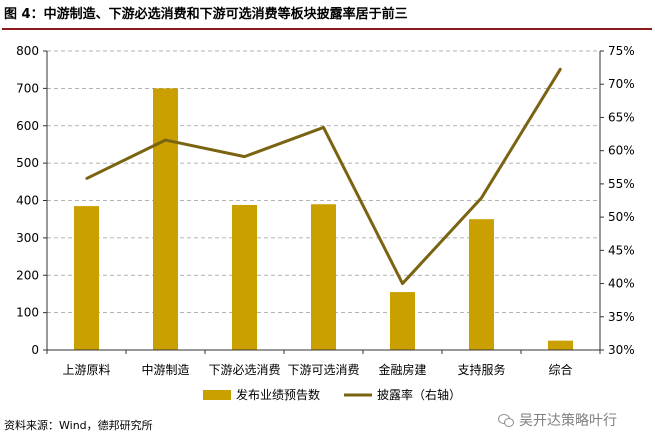 This screenshot has height=442, width=655. I want to click on left-tick-label: 200, so click(27, 275).